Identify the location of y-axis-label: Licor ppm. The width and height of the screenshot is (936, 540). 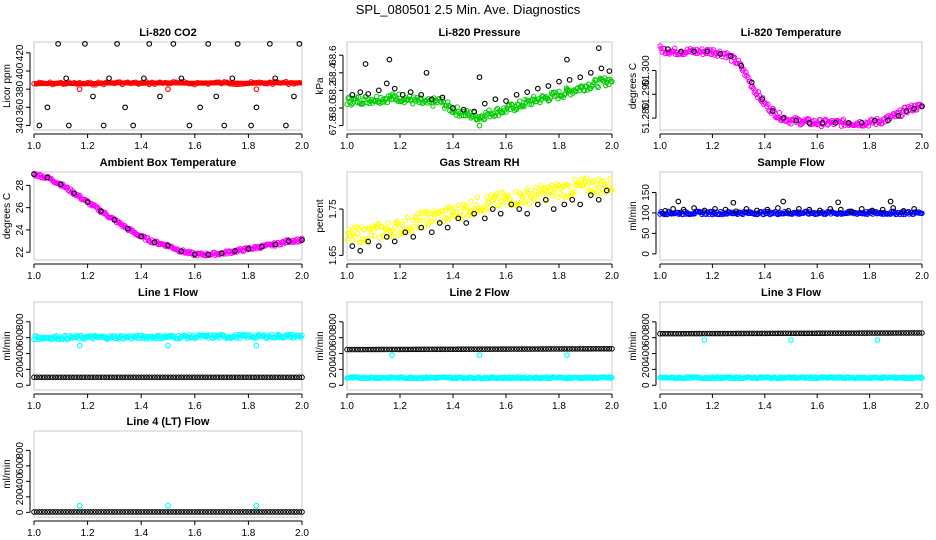
(7, 86).